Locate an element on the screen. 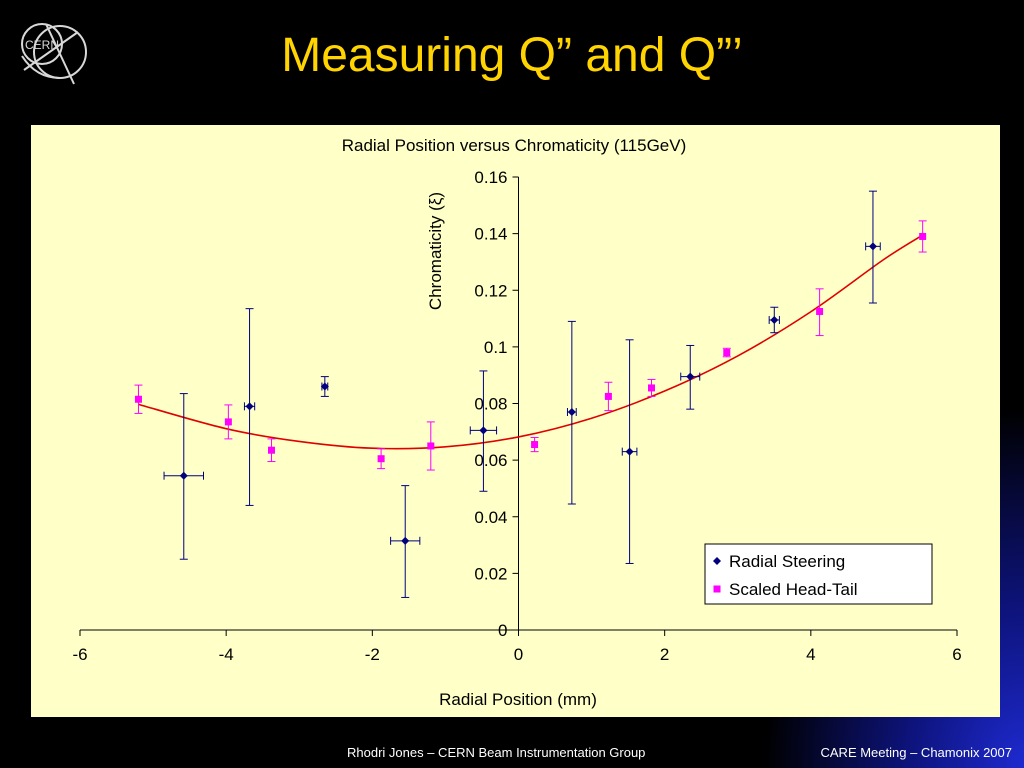 The height and width of the screenshot is (768, 1024). legend-box is located at coordinates (818, 574).